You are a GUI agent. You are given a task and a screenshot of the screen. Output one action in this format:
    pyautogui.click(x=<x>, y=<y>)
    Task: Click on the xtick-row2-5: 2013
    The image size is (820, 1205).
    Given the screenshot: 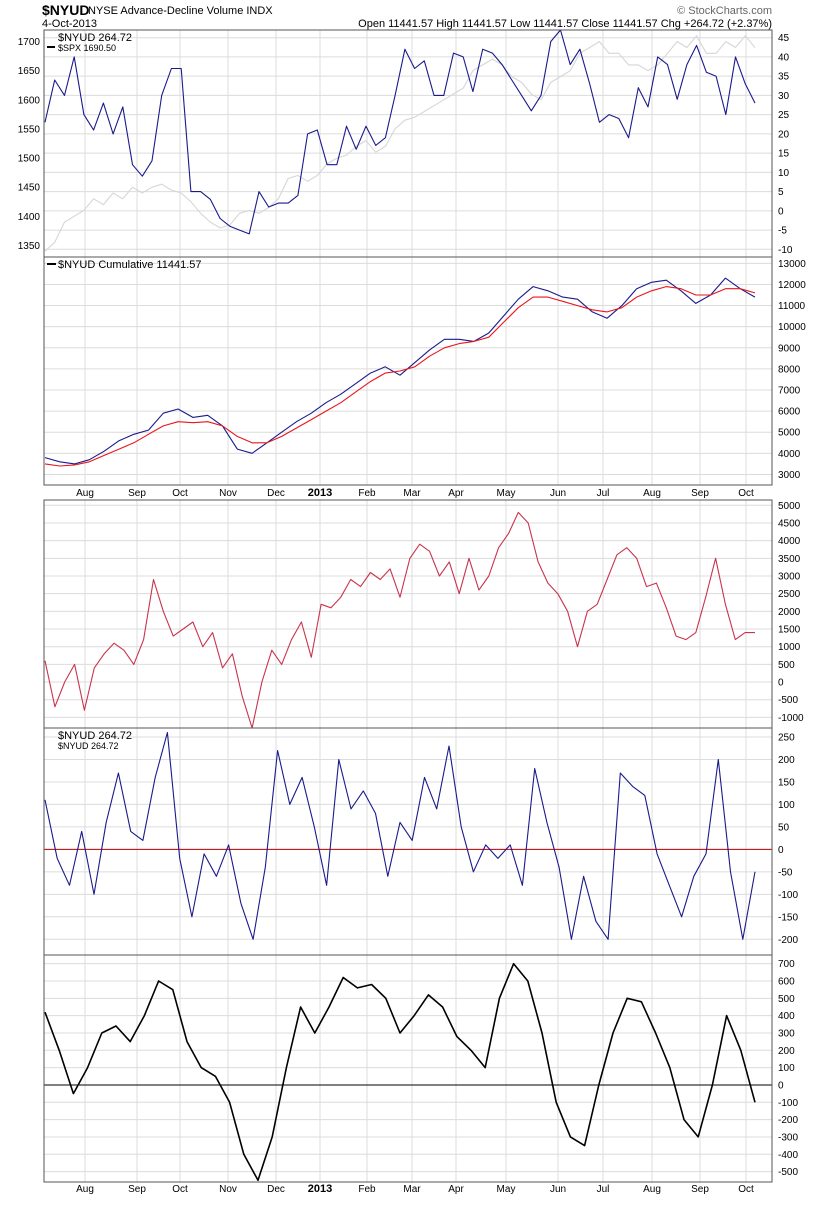 What is the action you would take?
    pyautogui.click(x=320, y=1189)
    